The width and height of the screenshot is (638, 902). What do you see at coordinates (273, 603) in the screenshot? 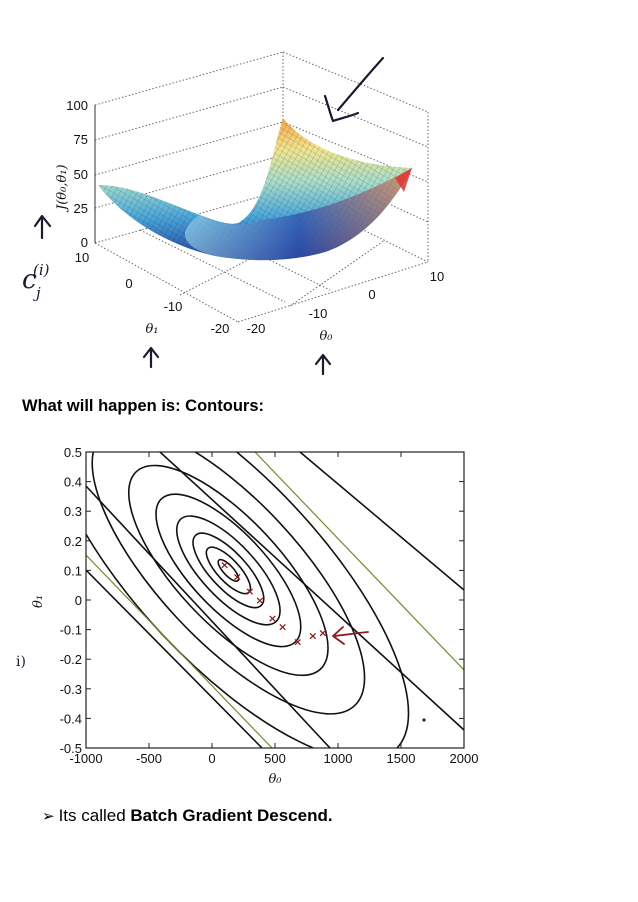
I see `gradient-steps: ××××××× × ×` at bounding box center [273, 603].